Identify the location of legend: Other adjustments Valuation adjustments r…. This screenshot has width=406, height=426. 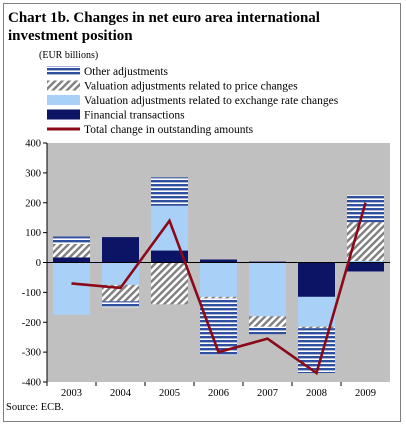
(193, 101).